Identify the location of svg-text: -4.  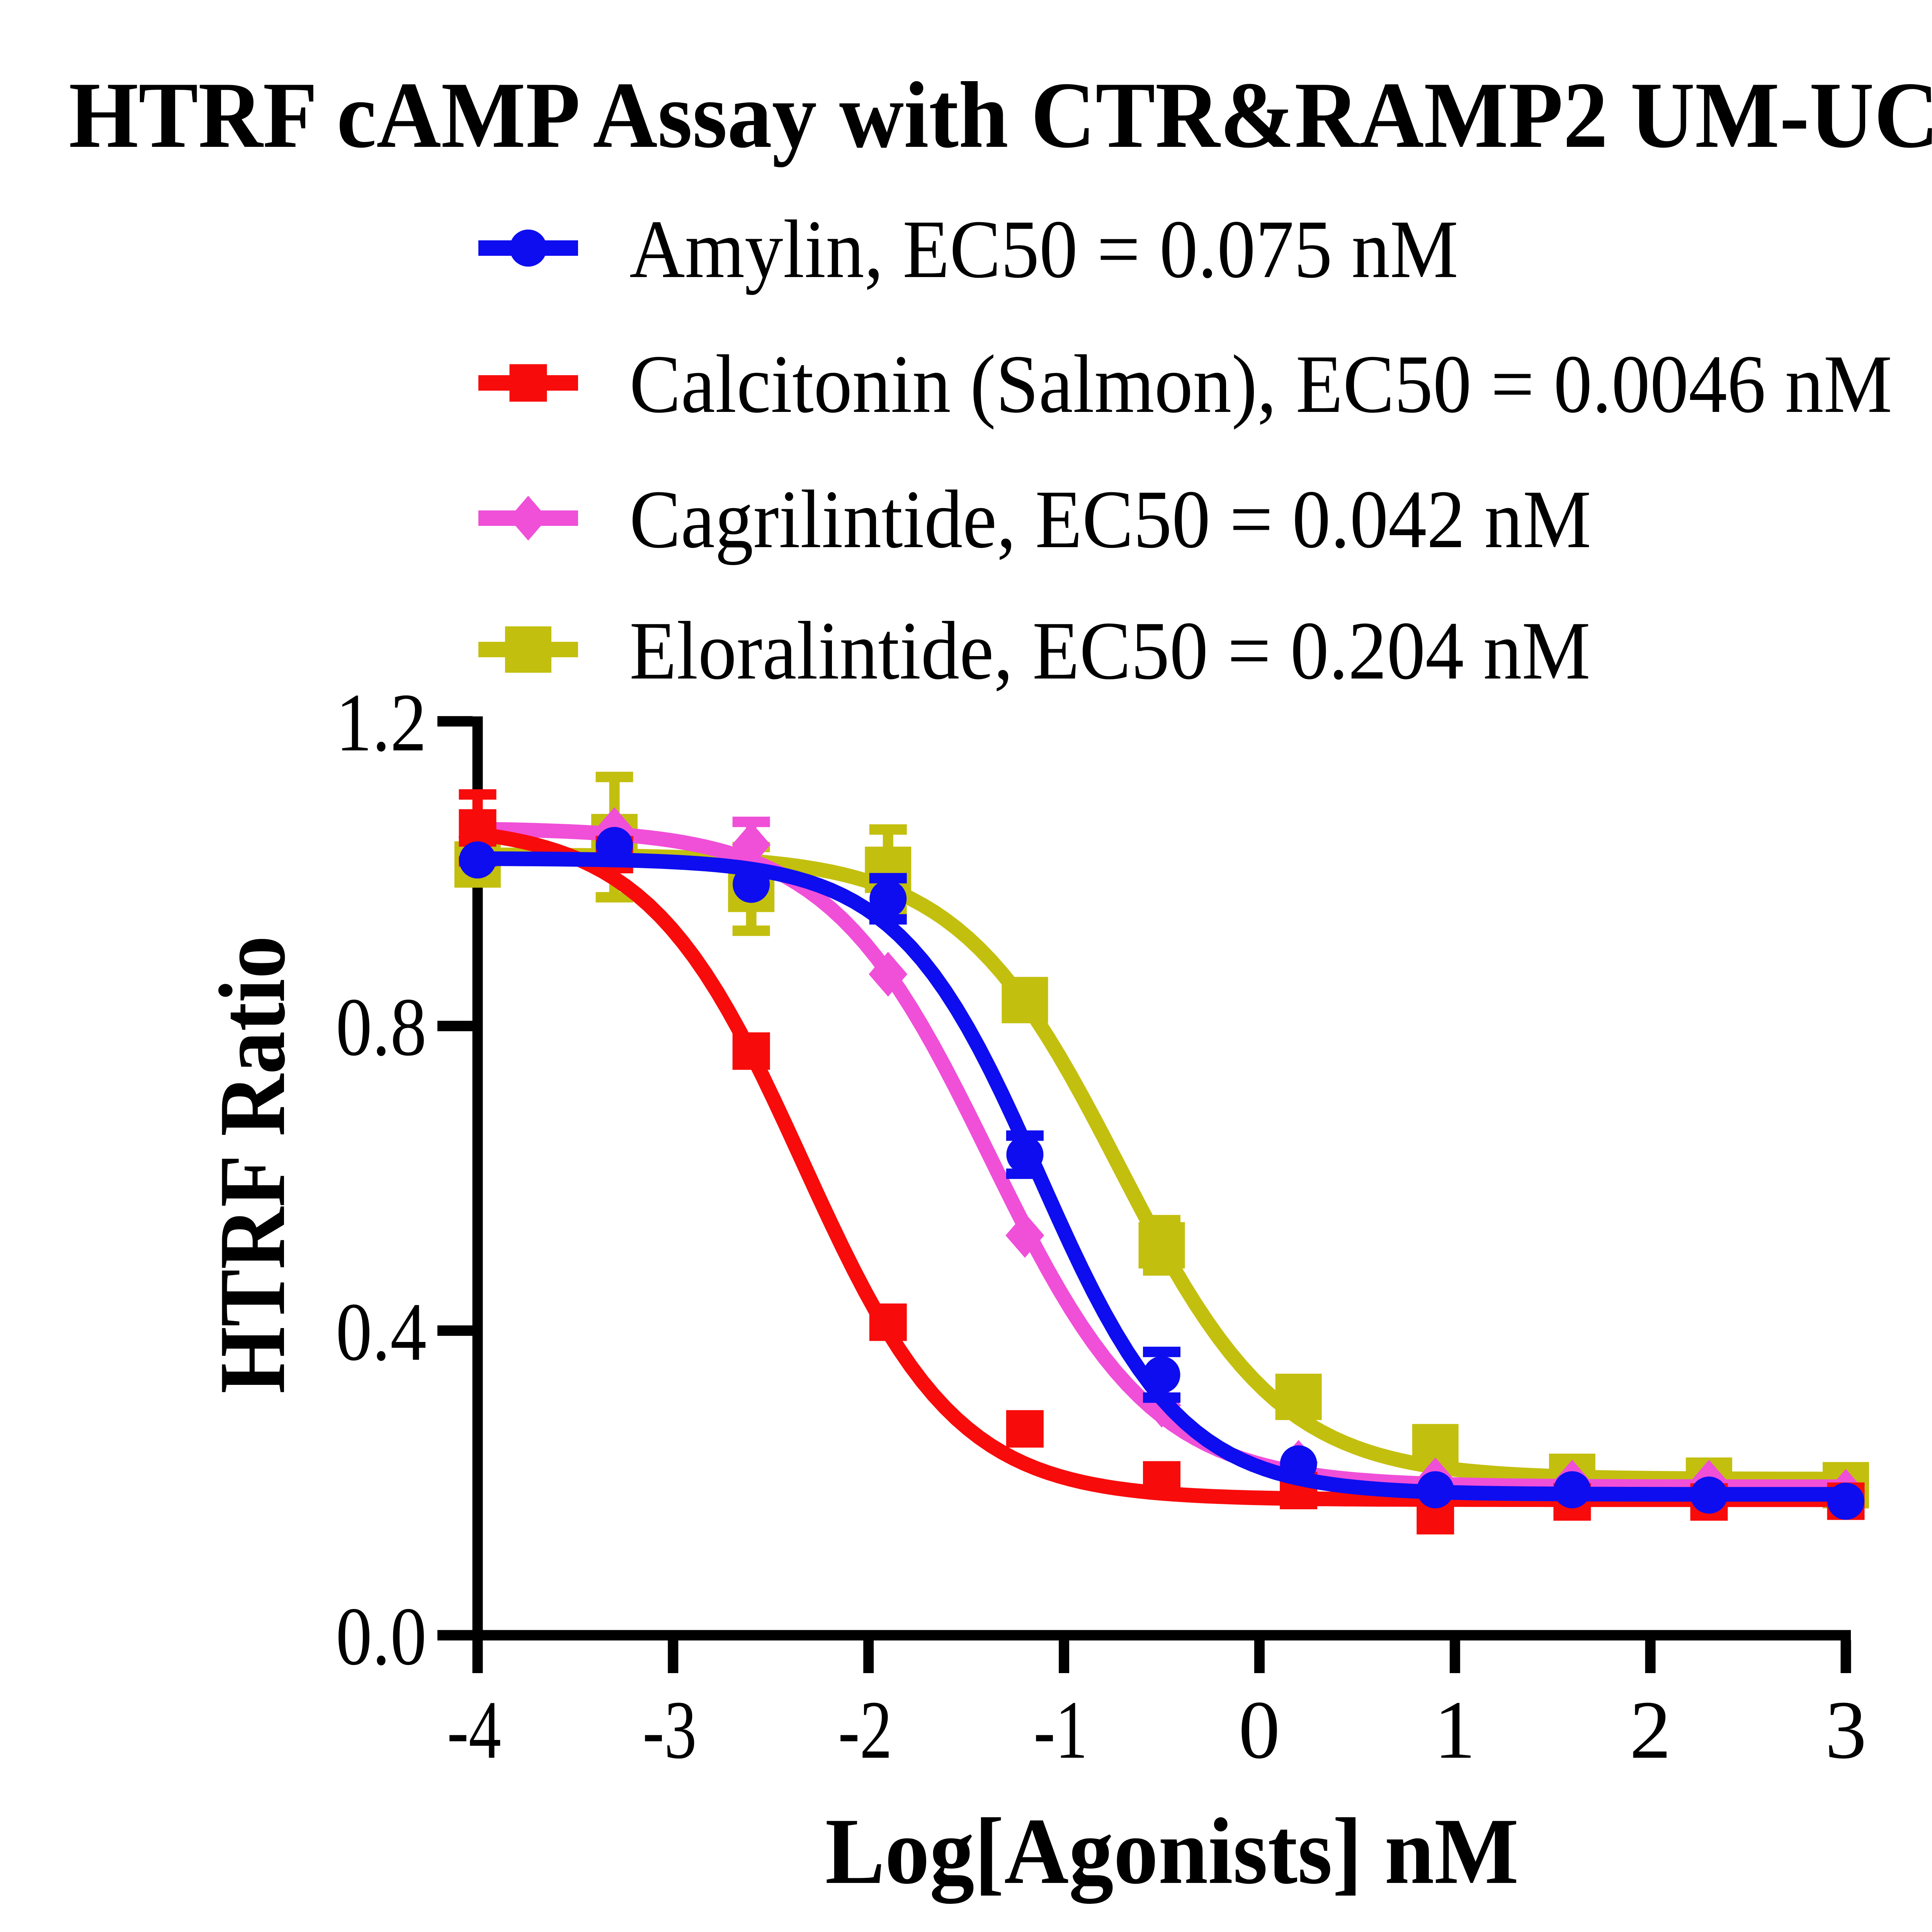
(474, 1730).